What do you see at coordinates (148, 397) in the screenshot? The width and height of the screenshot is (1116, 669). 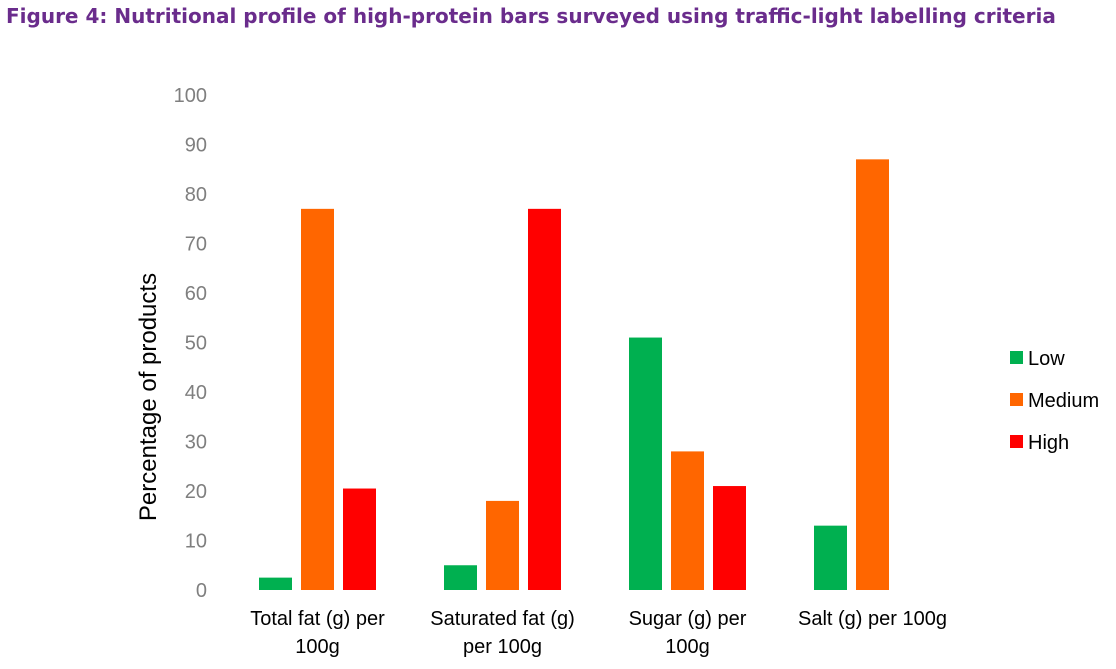 I see `y-axis-label: Percentage of products` at bounding box center [148, 397].